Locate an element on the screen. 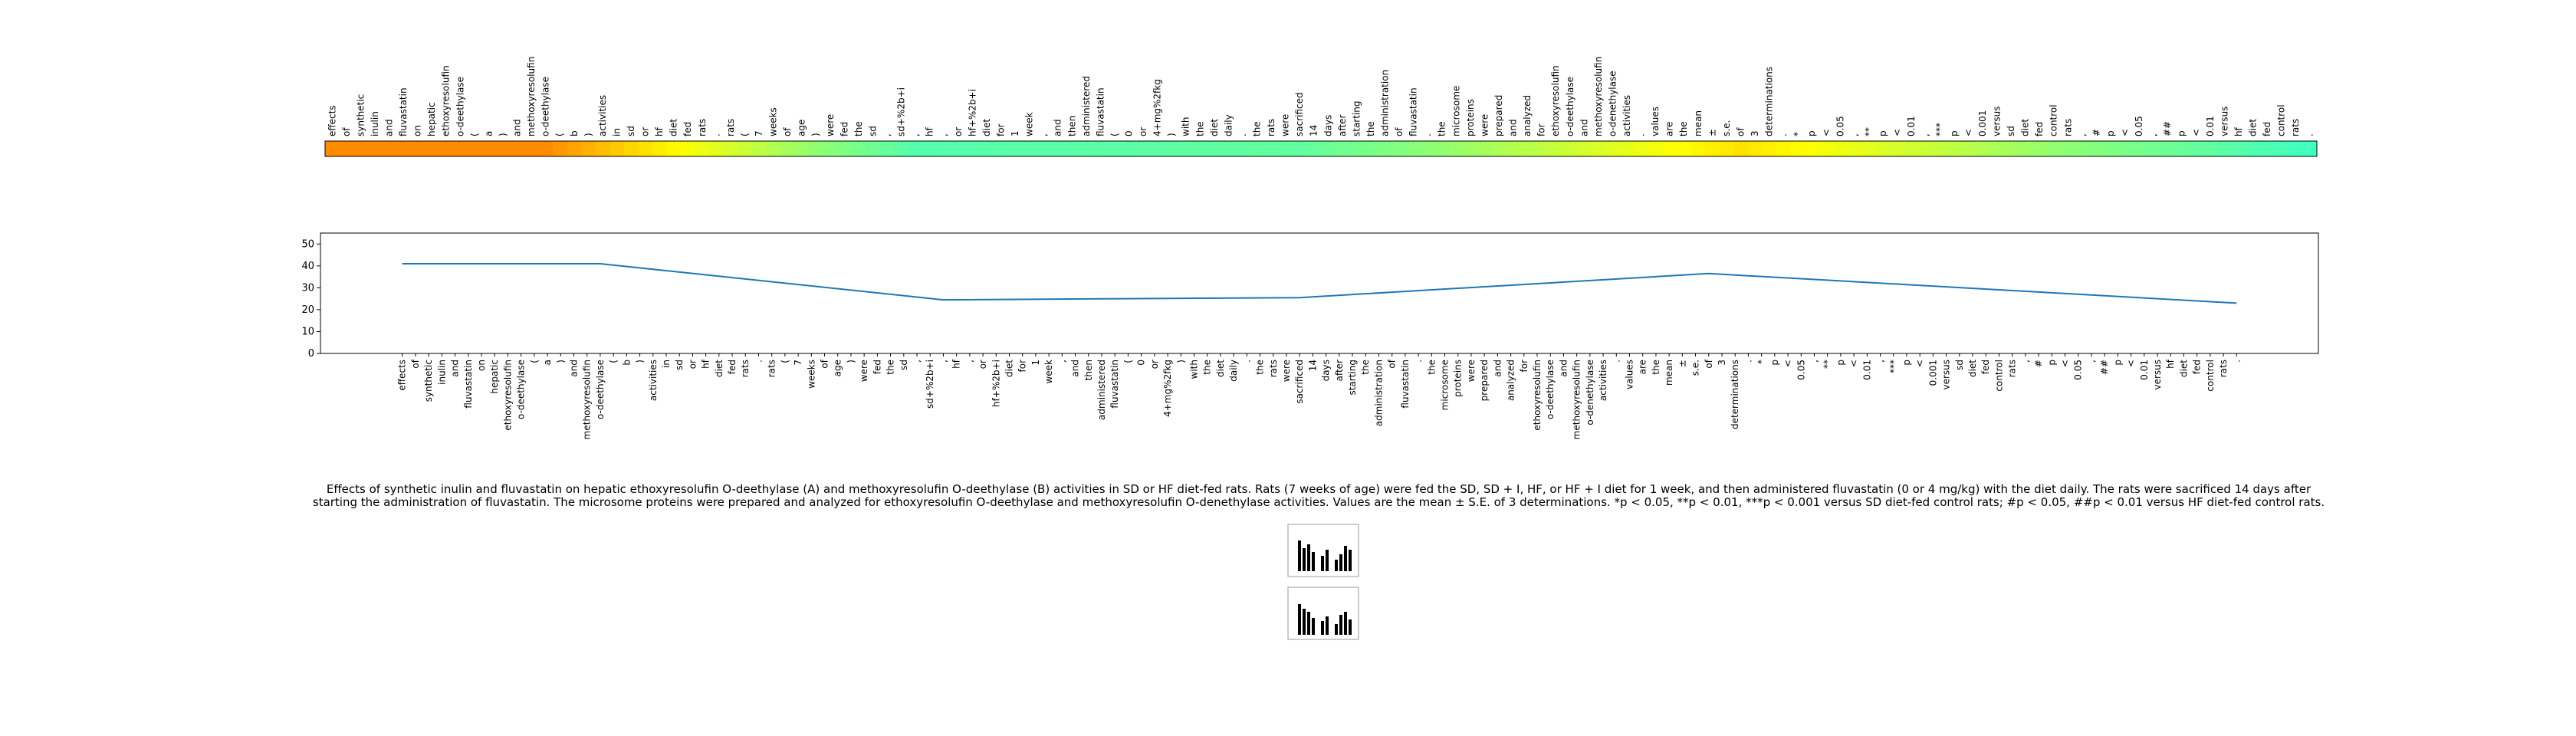  x-tick-label: of is located at coordinates (1393, 363).